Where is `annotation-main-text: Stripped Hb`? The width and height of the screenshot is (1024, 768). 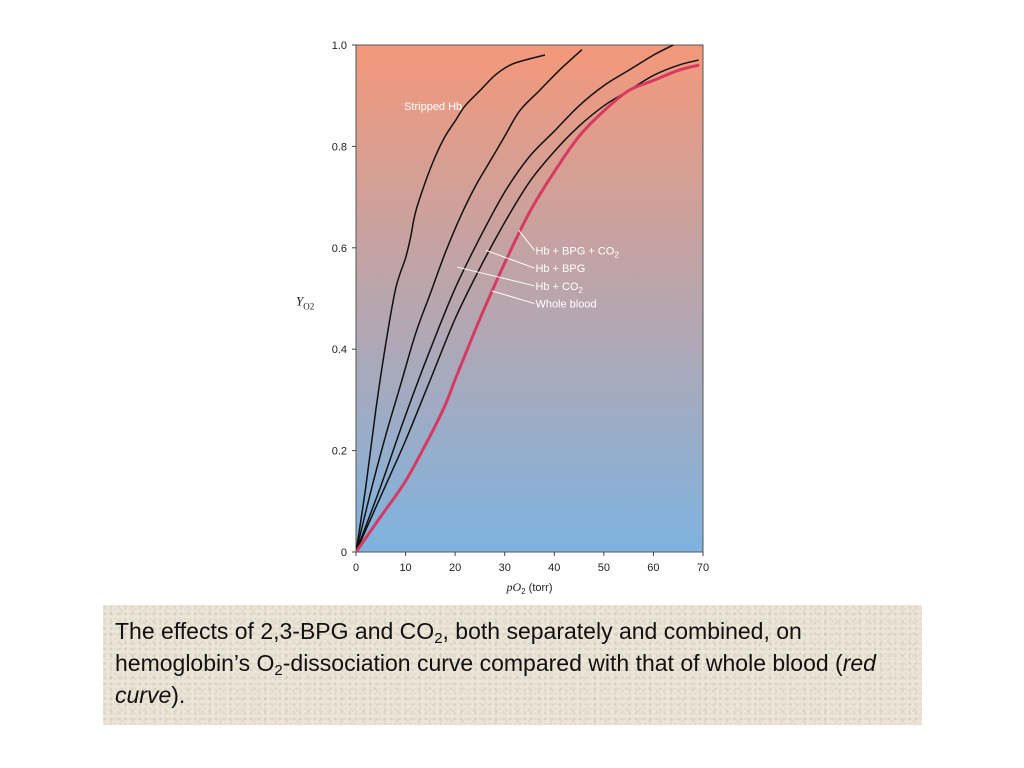
annotation-main-text: Stripped Hb is located at coordinates (433, 107).